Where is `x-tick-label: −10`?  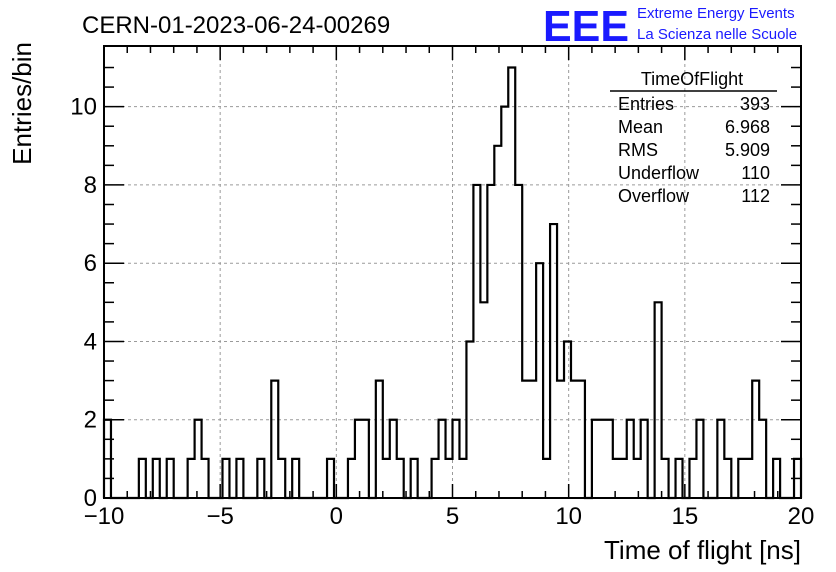
x-tick-label: −10 is located at coordinates (104, 516).